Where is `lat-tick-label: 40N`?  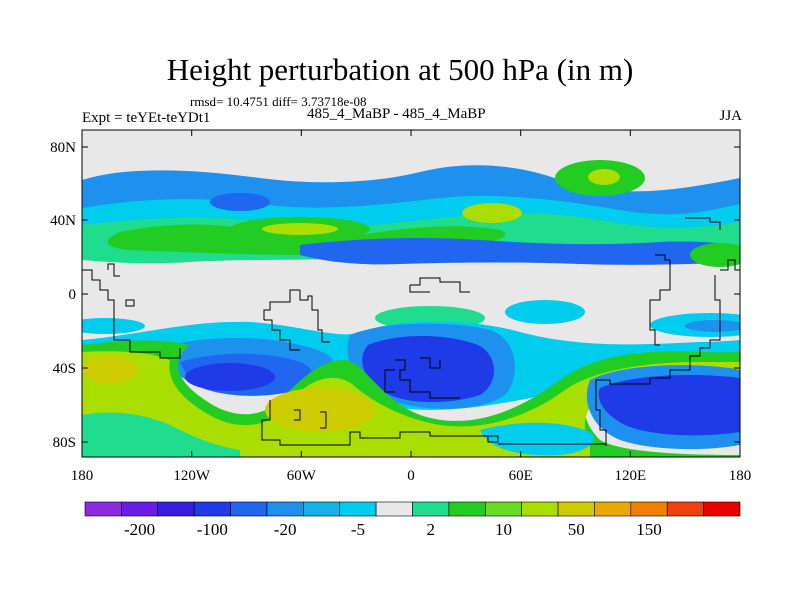
lat-tick-label: 40N is located at coordinates (63, 221).